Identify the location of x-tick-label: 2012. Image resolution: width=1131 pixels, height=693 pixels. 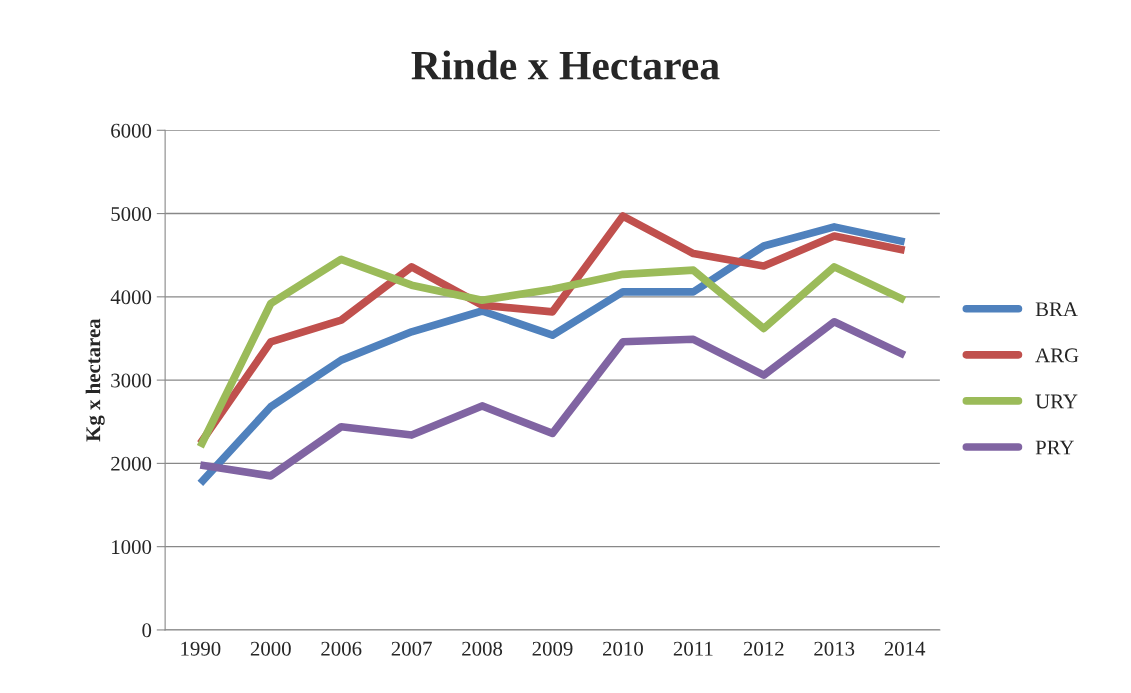
(763, 648).